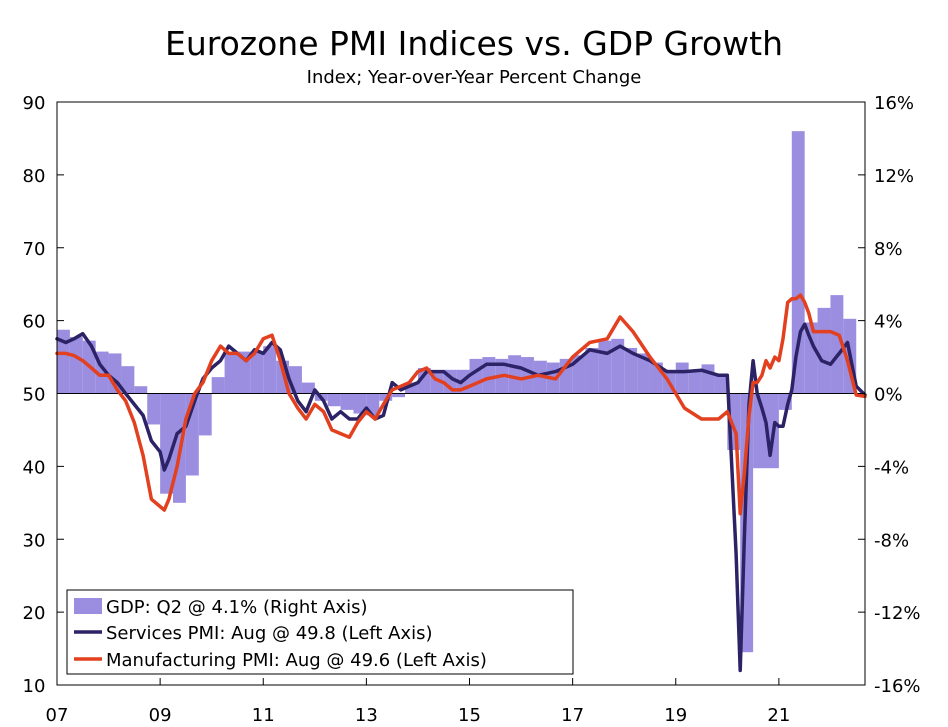 This screenshot has width=948, height=727. Describe the element at coordinates (88, 606) in the screenshot. I see `legend-swatch-gdp` at that location.